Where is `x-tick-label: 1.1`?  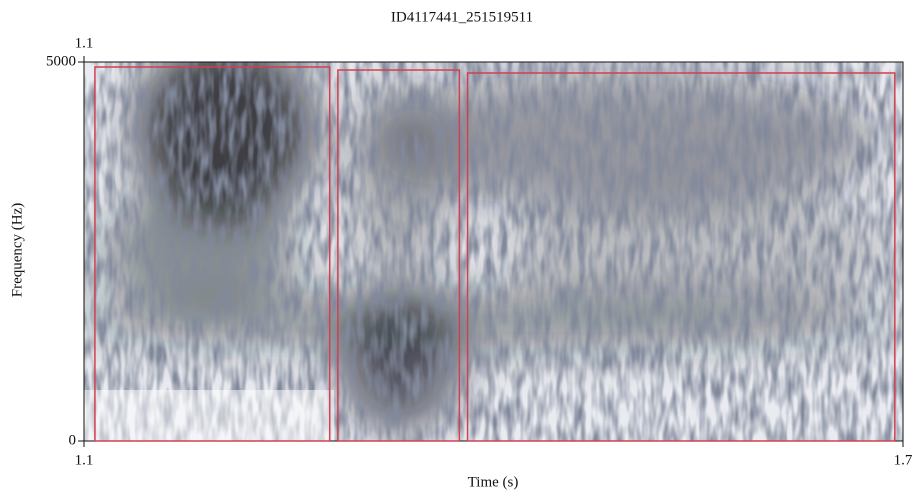
x-tick-label: 1.1 is located at coordinates (84, 460).